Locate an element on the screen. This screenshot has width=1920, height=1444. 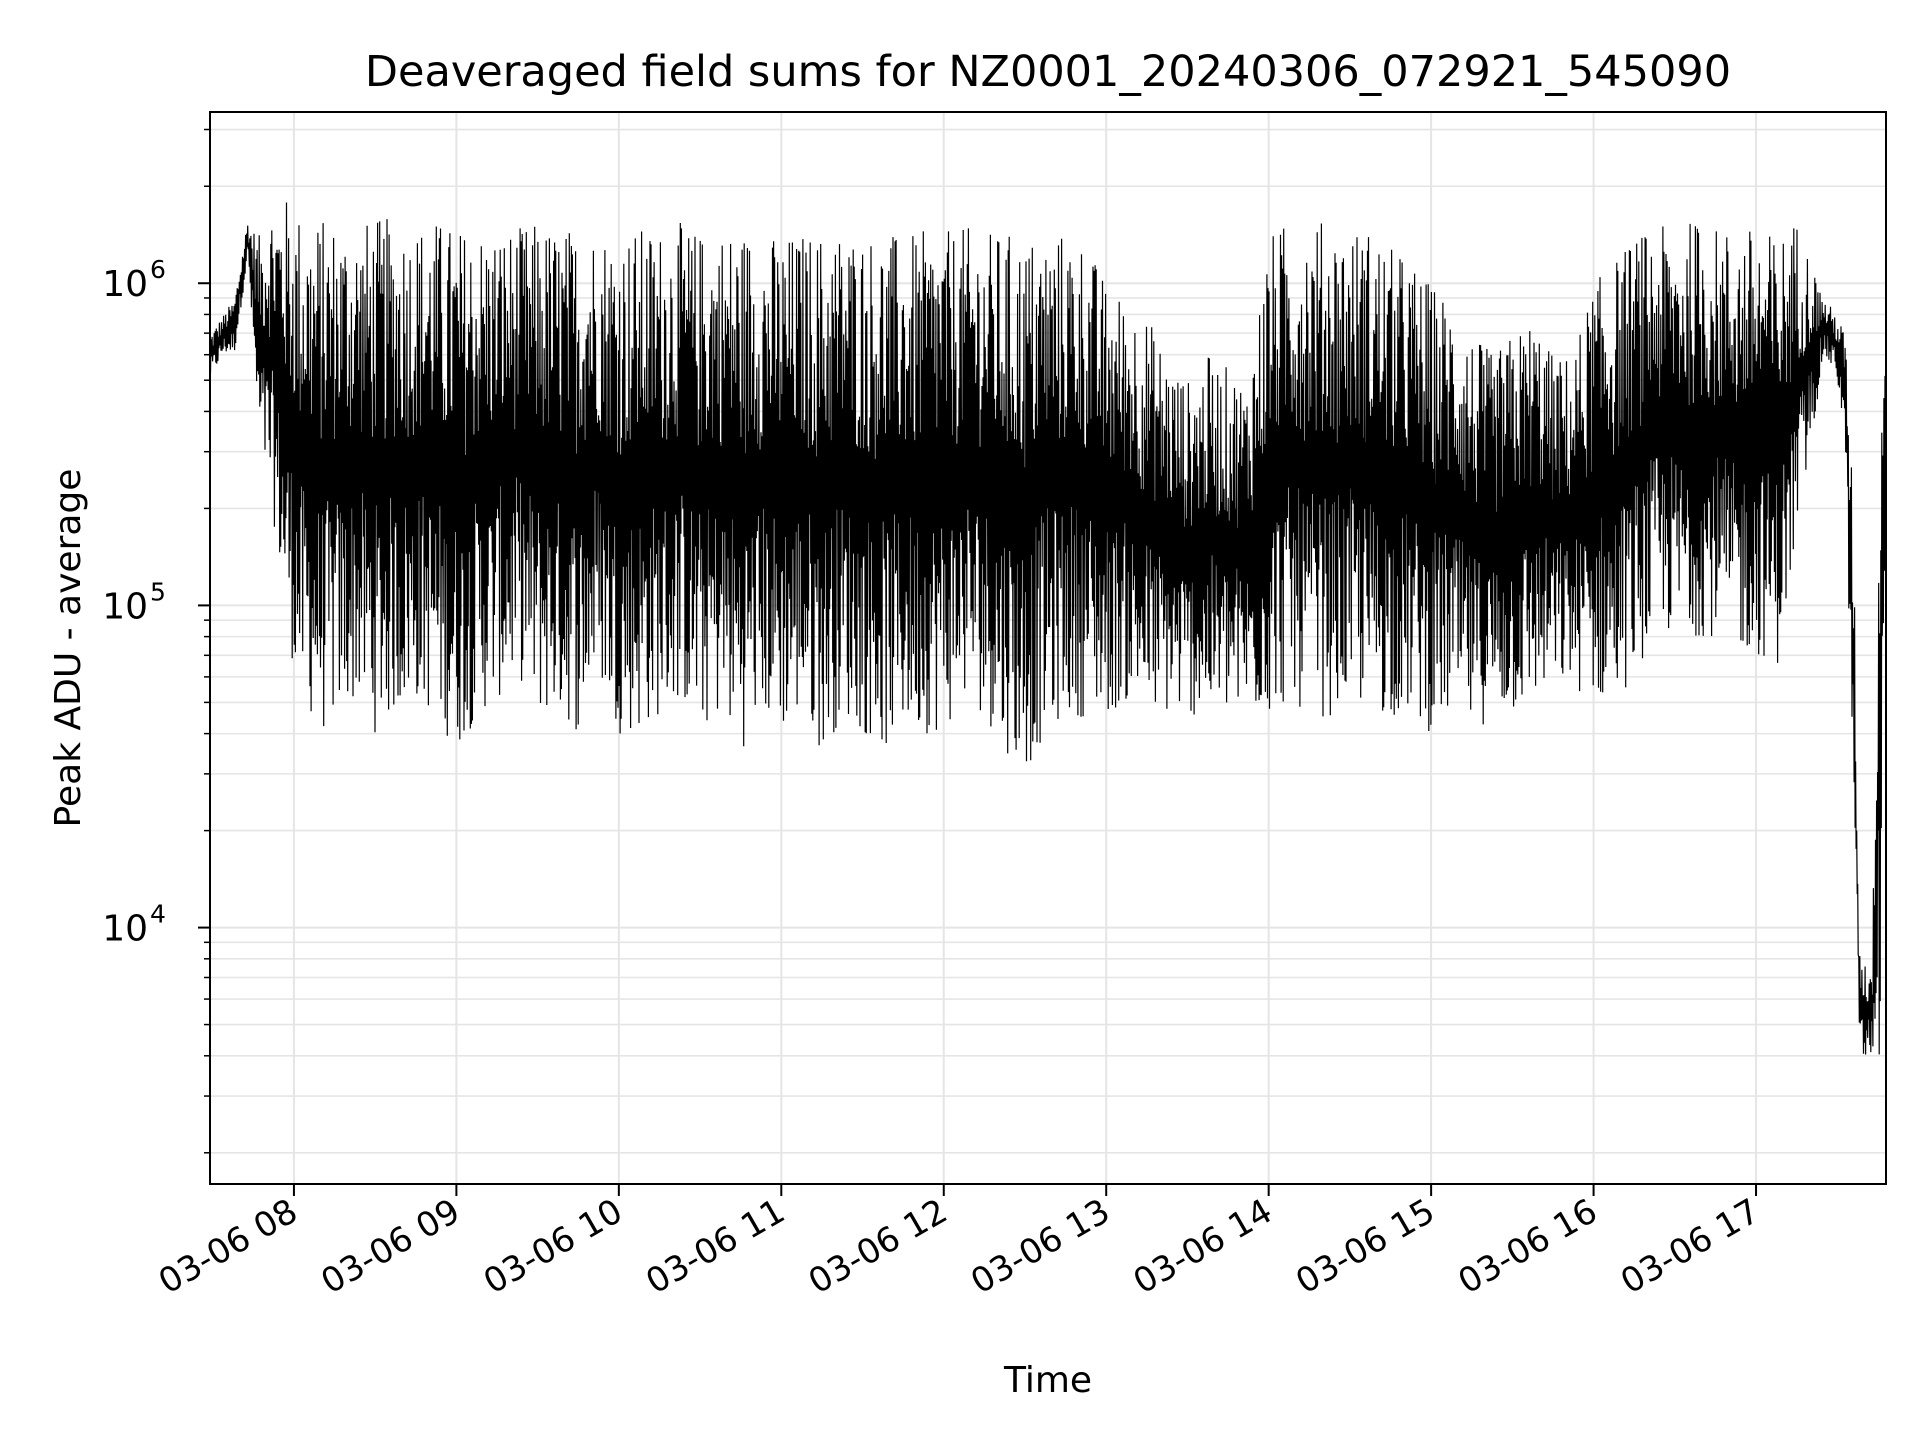
y-tick-exponent: 5 is located at coordinates (158, 591).